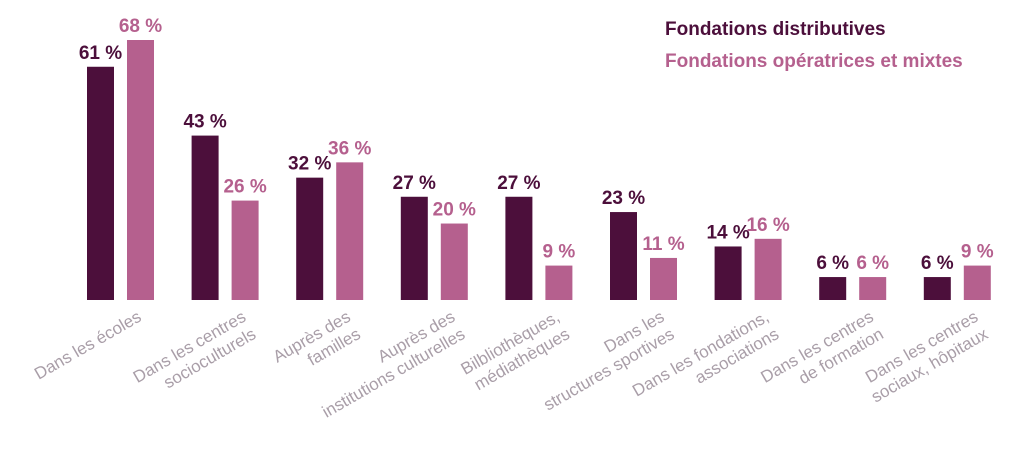 Image resolution: width=1011 pixels, height=466 pixels. Describe the element at coordinates (140, 26) in the screenshot. I see `value-label: 68 %` at that location.